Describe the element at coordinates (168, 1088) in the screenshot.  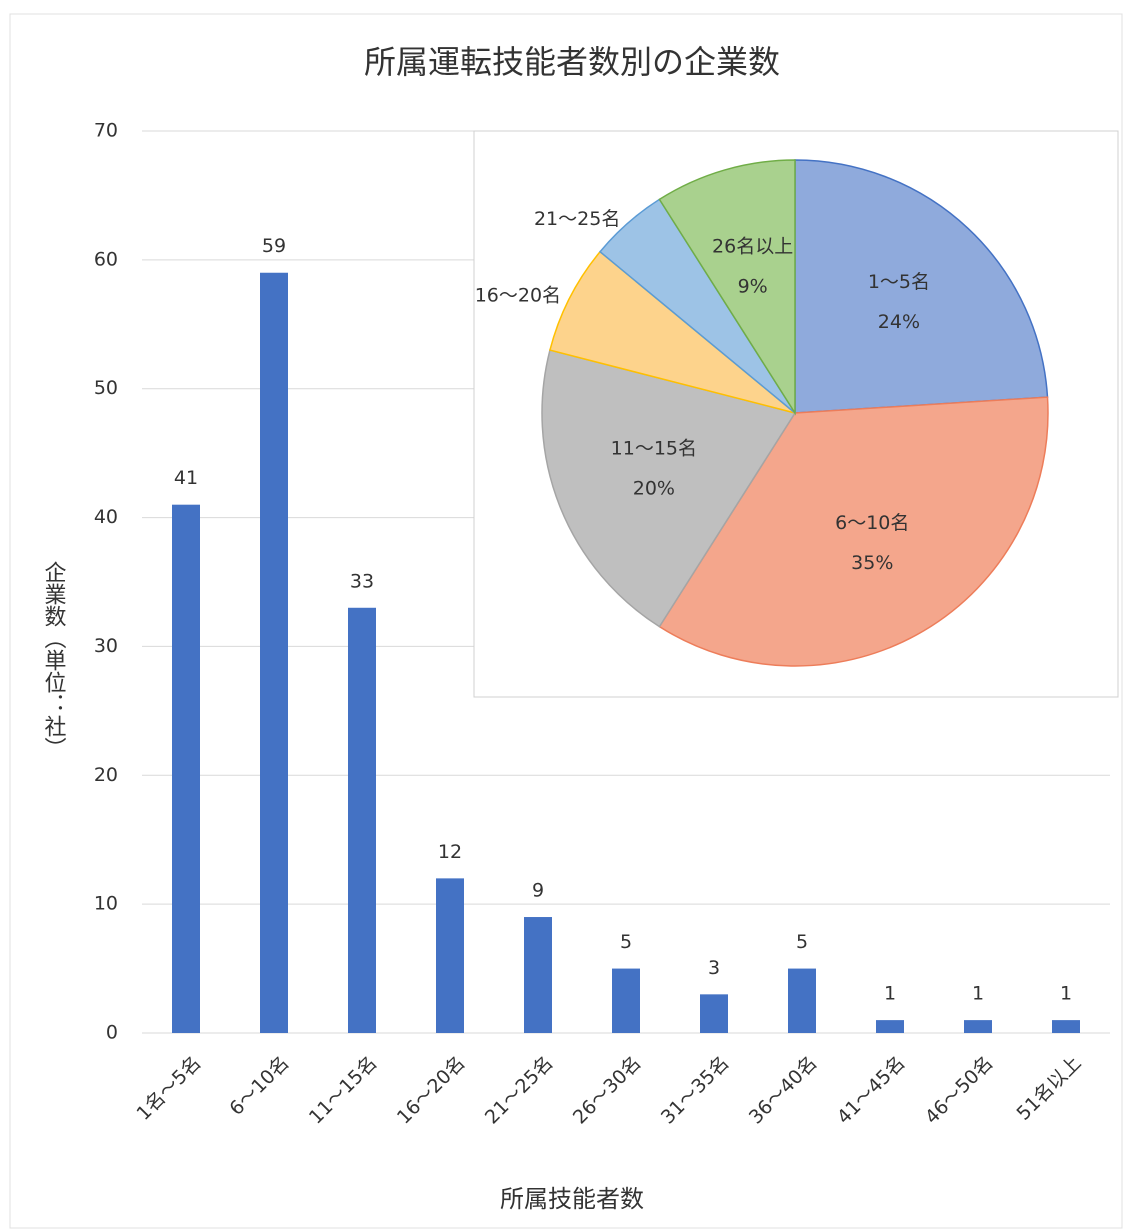
I see `x-tick-label: 1名〜5名` at that location.